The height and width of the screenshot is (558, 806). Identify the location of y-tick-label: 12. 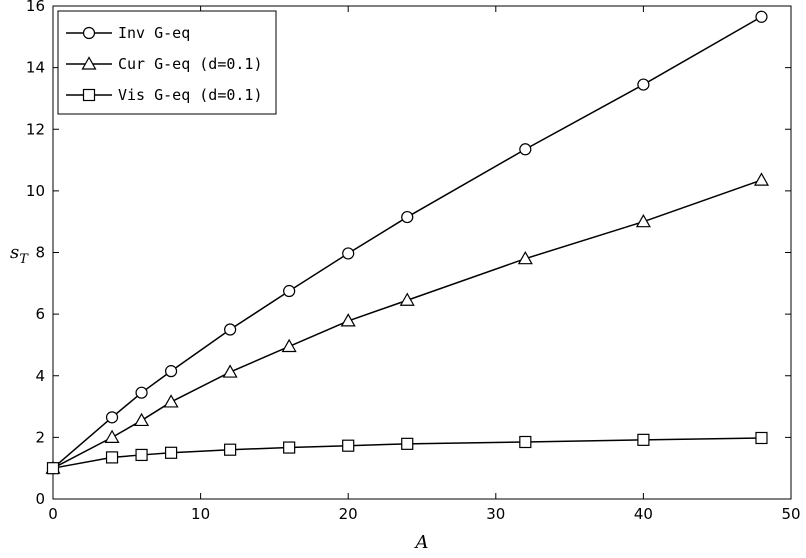
(35, 129).